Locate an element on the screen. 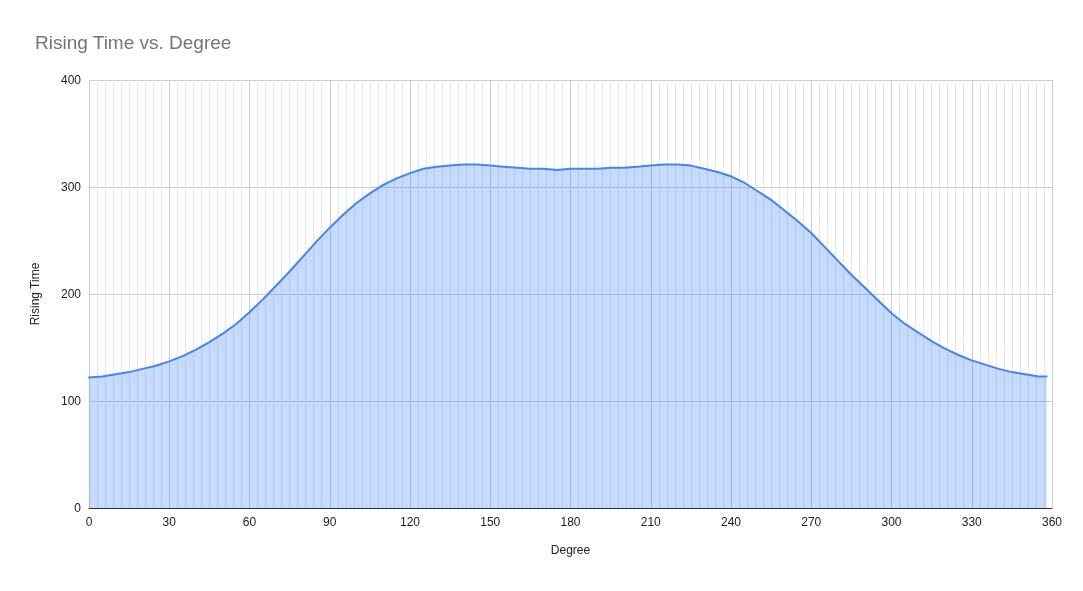 Image resolution: width=1083 pixels, height=591 pixels. x-tick-label: 300 is located at coordinates (891, 522).